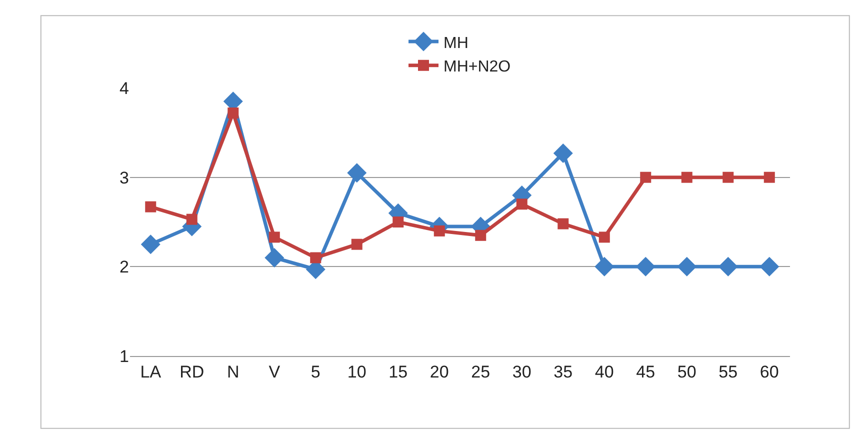 The width and height of the screenshot is (868, 442). What do you see at coordinates (124, 88) in the screenshot?
I see `y-tick-label: 4` at bounding box center [124, 88].